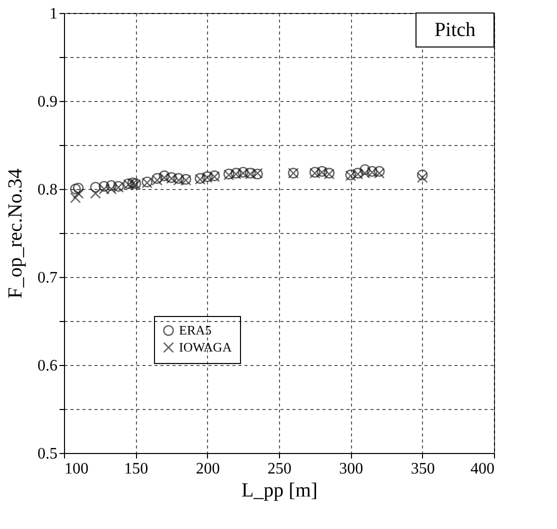  I want to click on legend-label: ERA5, so click(195, 330).